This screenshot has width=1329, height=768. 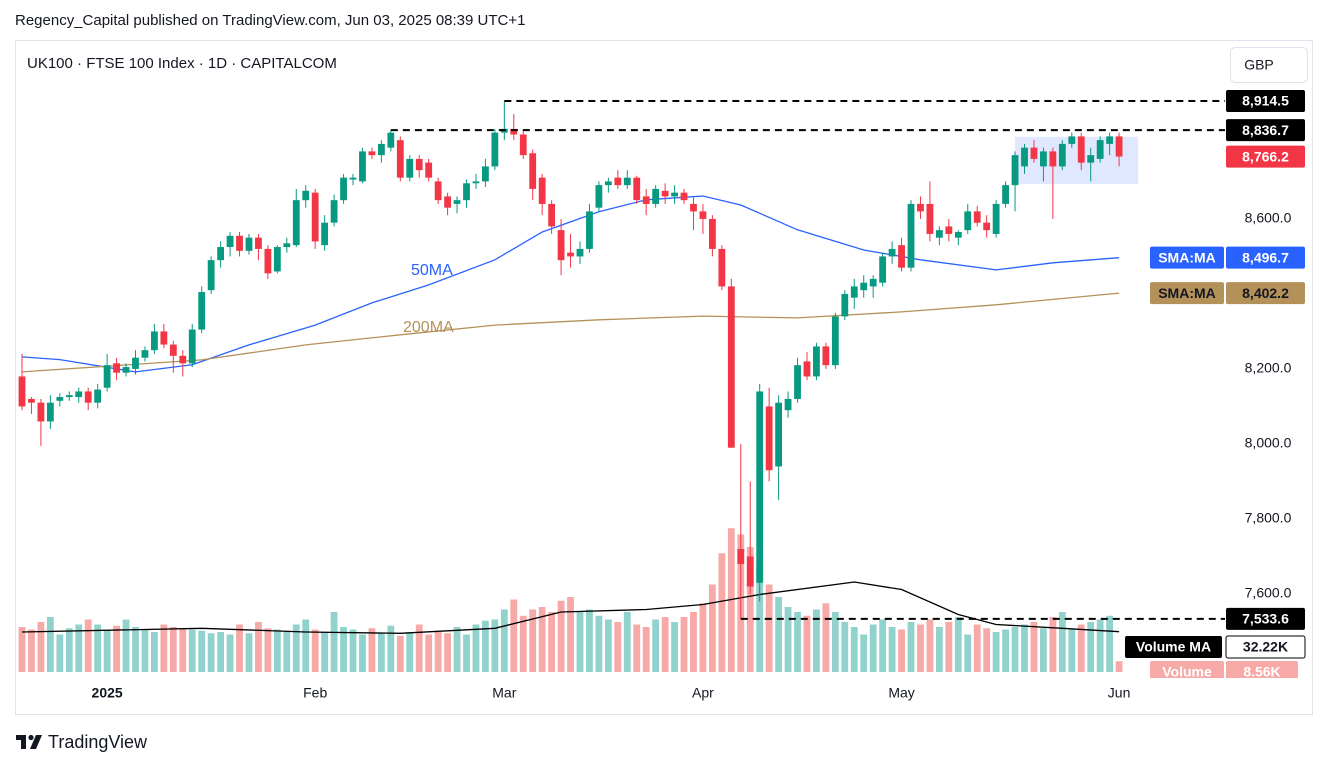 What do you see at coordinates (1265, 101) in the screenshot?
I see `level-label: 8,914.5` at bounding box center [1265, 101].